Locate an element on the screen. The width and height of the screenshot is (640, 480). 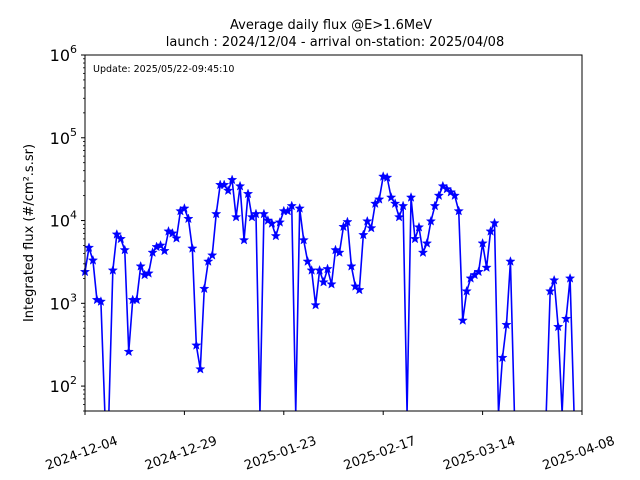
chart-title-line-1: Average daily flux @E>1.6MeV is located at coordinates (331, 25).